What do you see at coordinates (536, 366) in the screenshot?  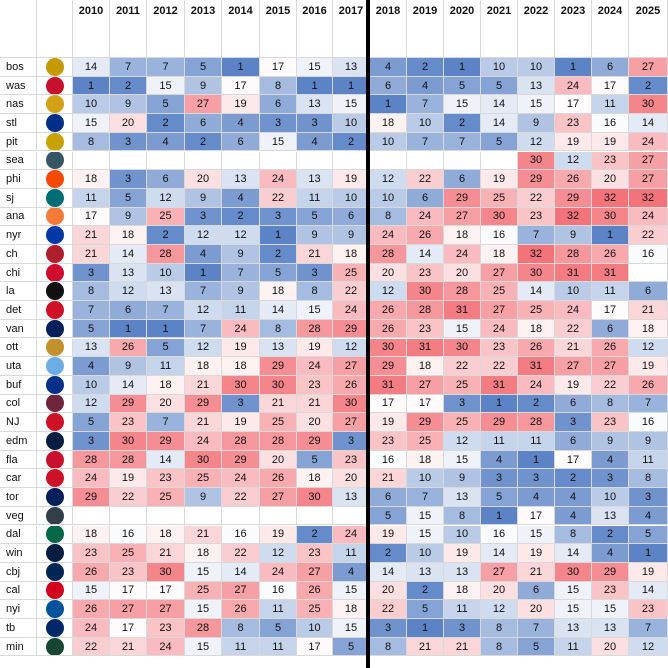 I see `rank-cell: 31` at bounding box center [536, 366].